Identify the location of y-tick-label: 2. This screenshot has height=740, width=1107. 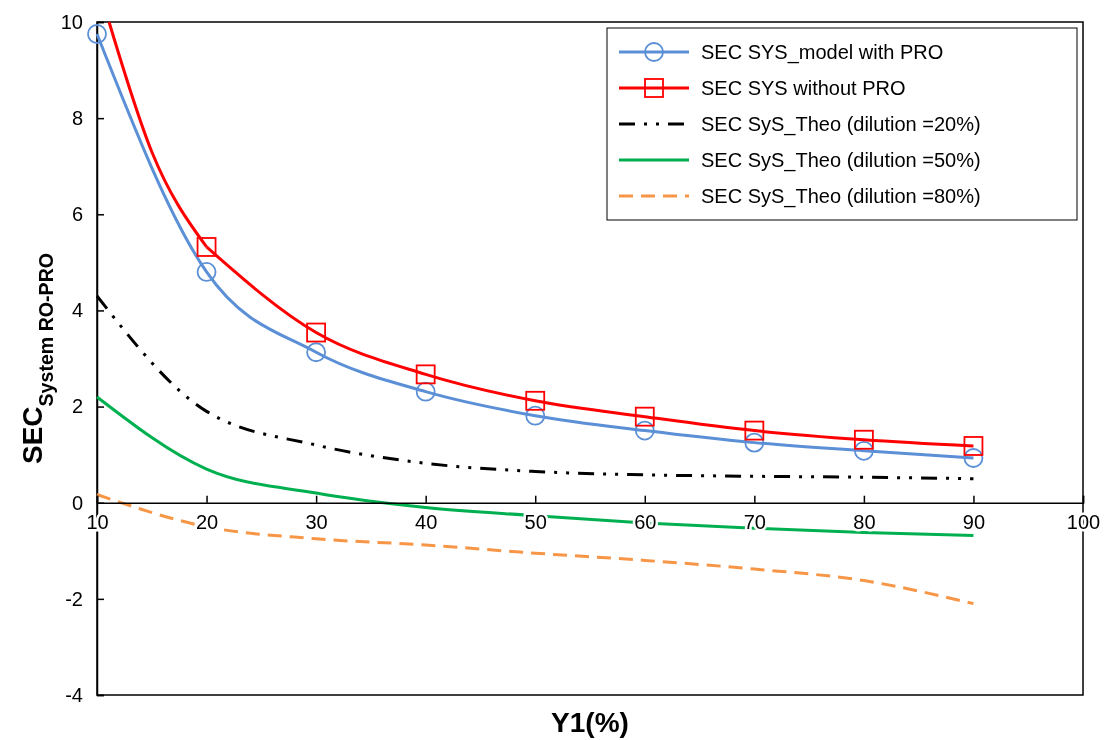
(77, 406).